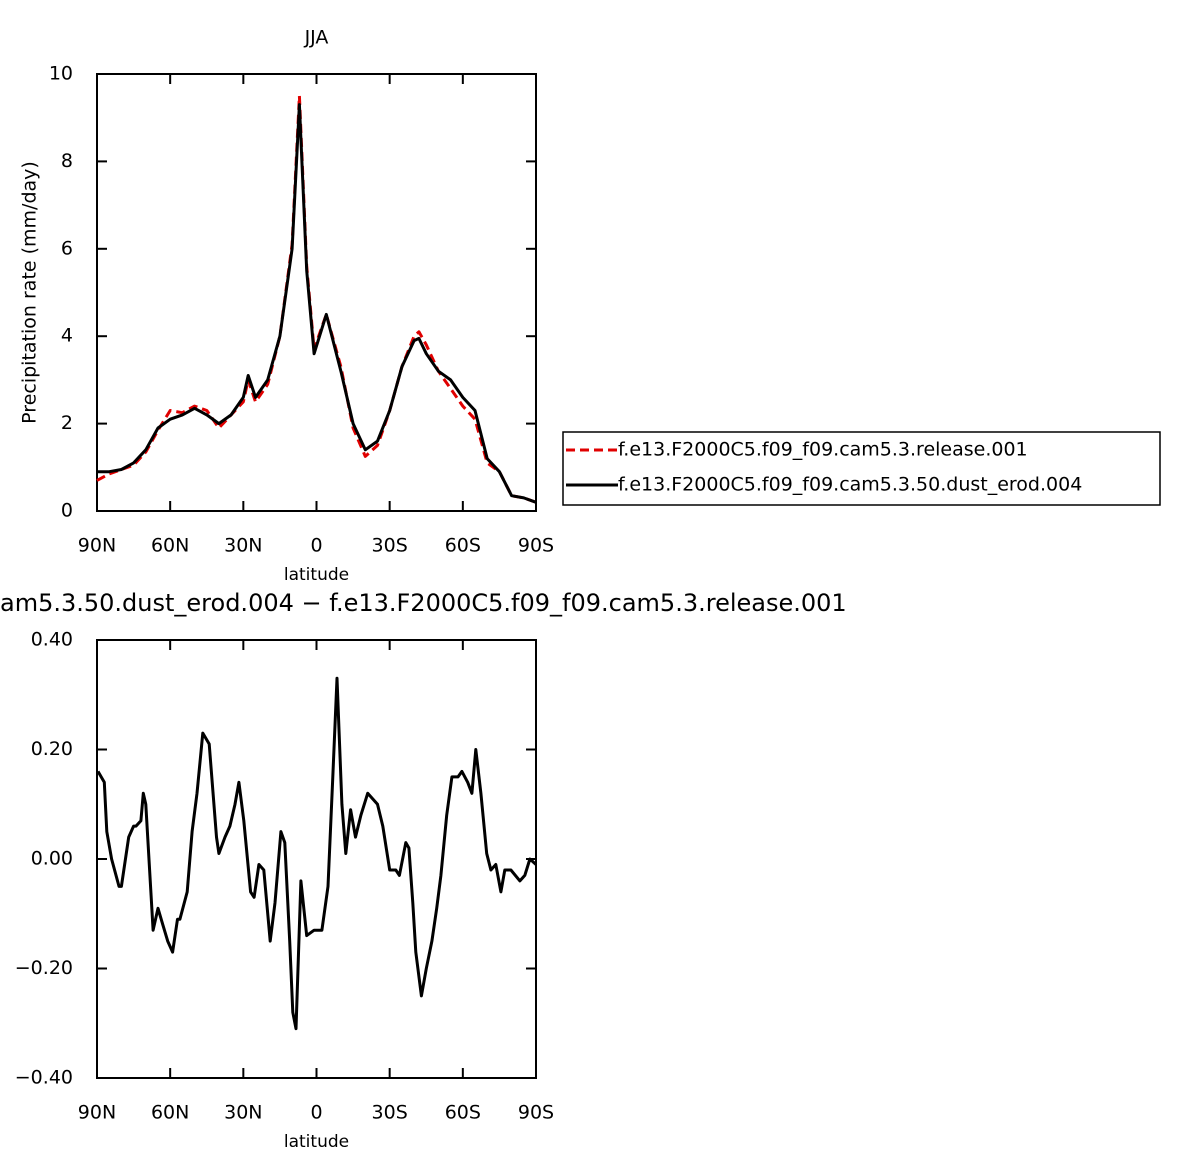 The height and width of the screenshot is (1174, 1177). I want to click on y-tick-label: 0.40, so click(52, 640).